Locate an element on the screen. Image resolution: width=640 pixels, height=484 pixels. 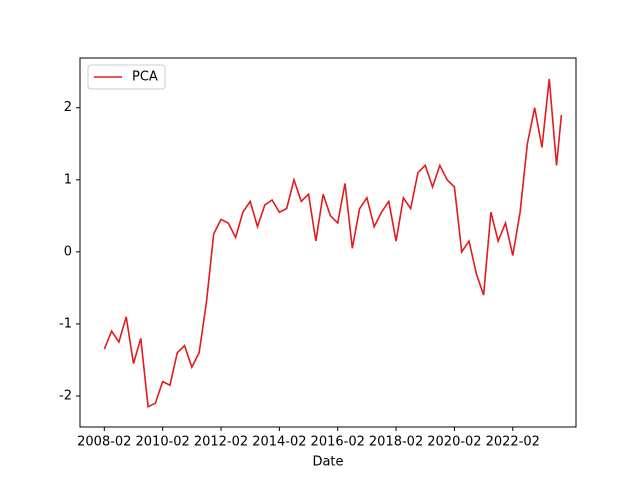
y-tick-label: 2 is located at coordinates (68, 107).